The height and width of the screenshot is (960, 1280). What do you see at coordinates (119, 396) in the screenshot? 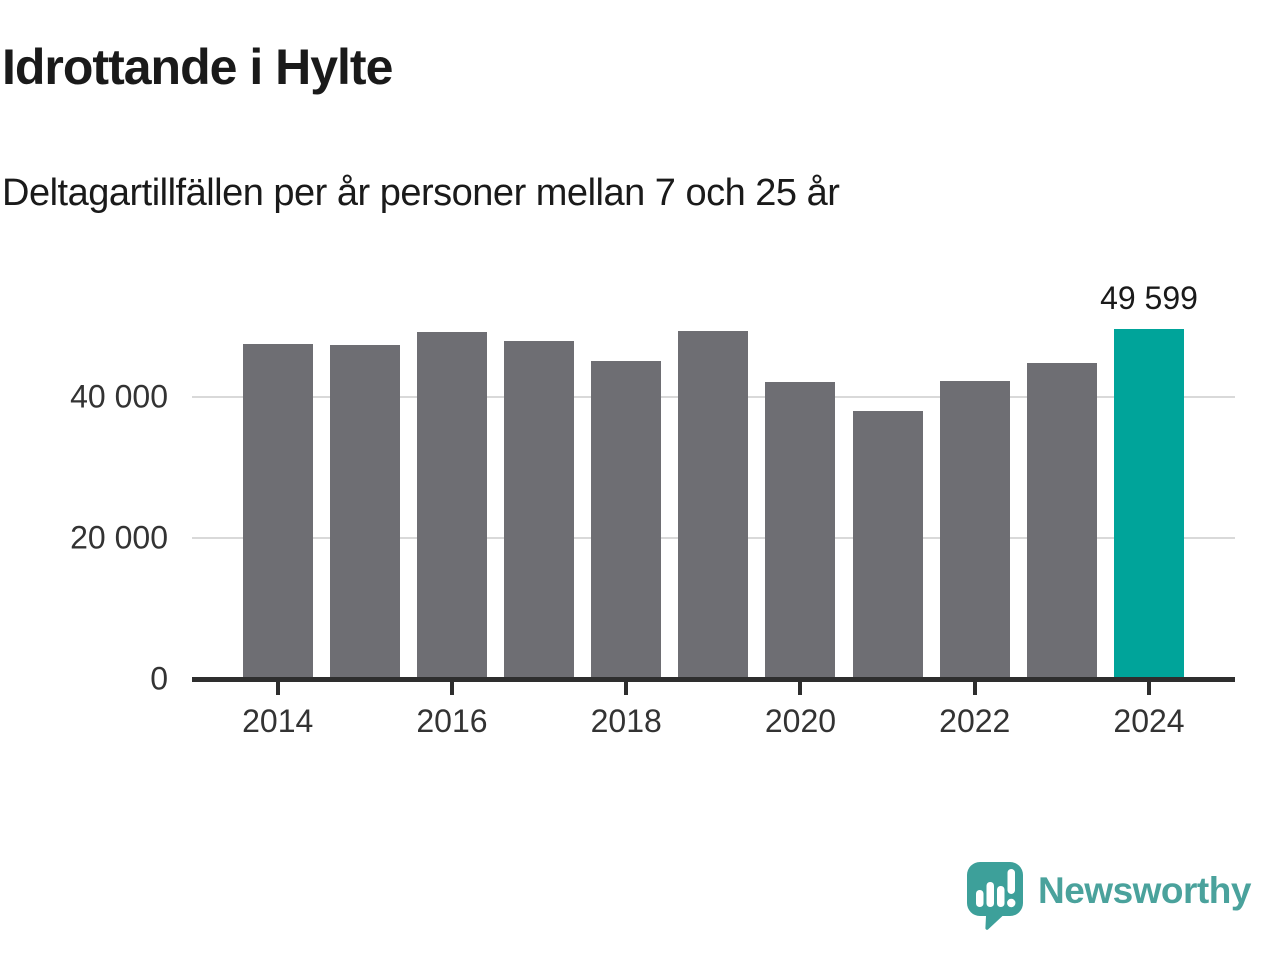
I see `y-axis-tick-label: 40 000` at bounding box center [119, 396].